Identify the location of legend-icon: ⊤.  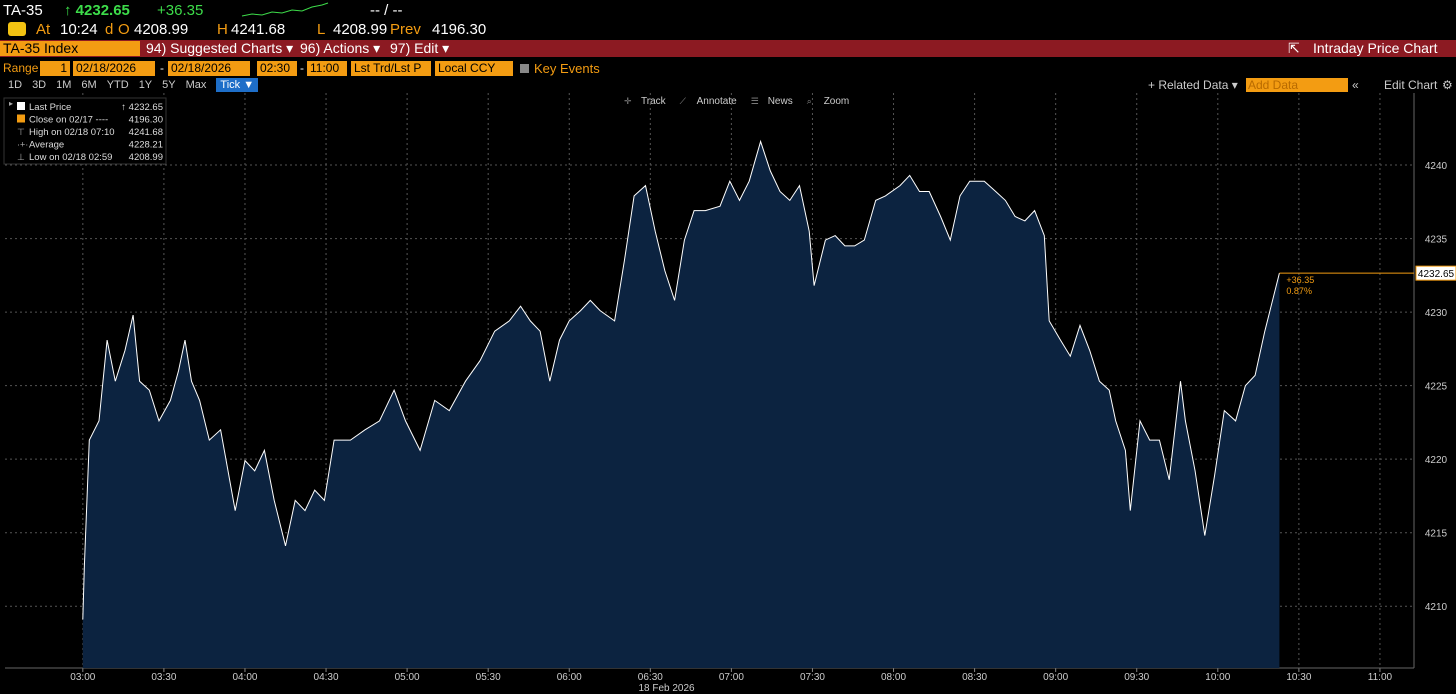
(21, 132).